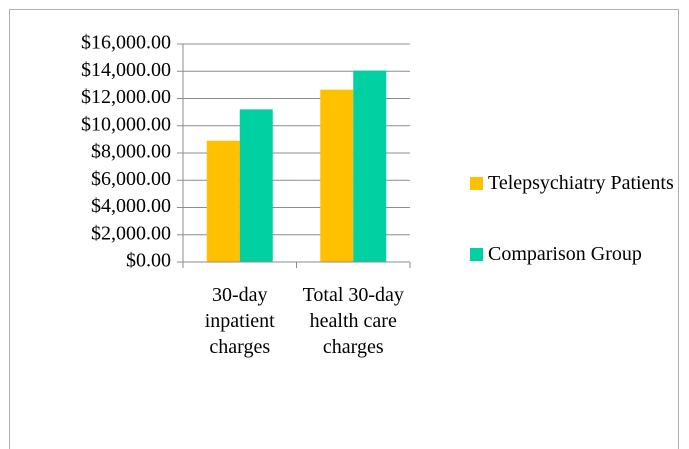 This screenshot has width=689, height=449. What do you see at coordinates (353, 321) in the screenshot?
I see `x-tick-label: Total 30-day health care charges` at bounding box center [353, 321].